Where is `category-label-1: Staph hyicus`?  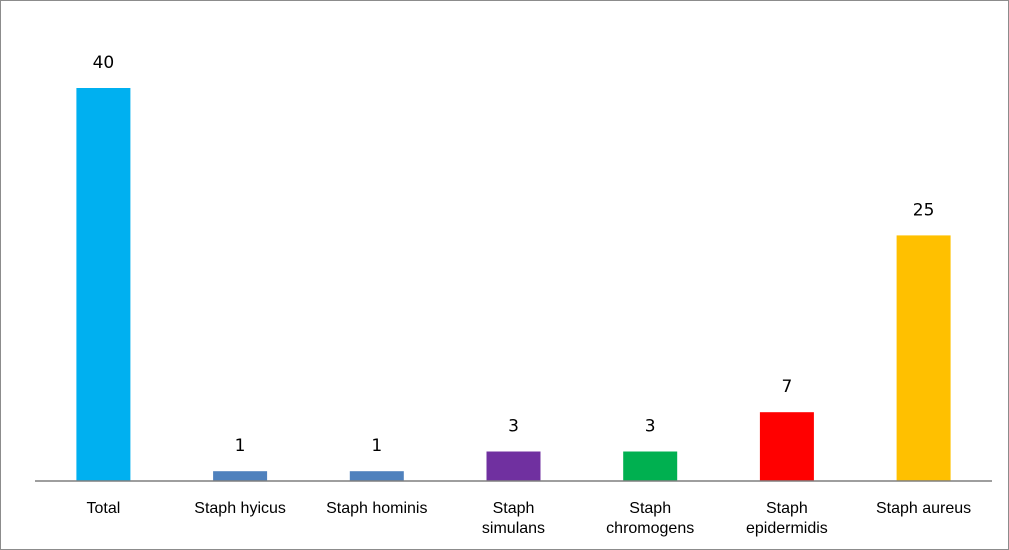 category-label-1: Staph hyicus is located at coordinates (240, 508).